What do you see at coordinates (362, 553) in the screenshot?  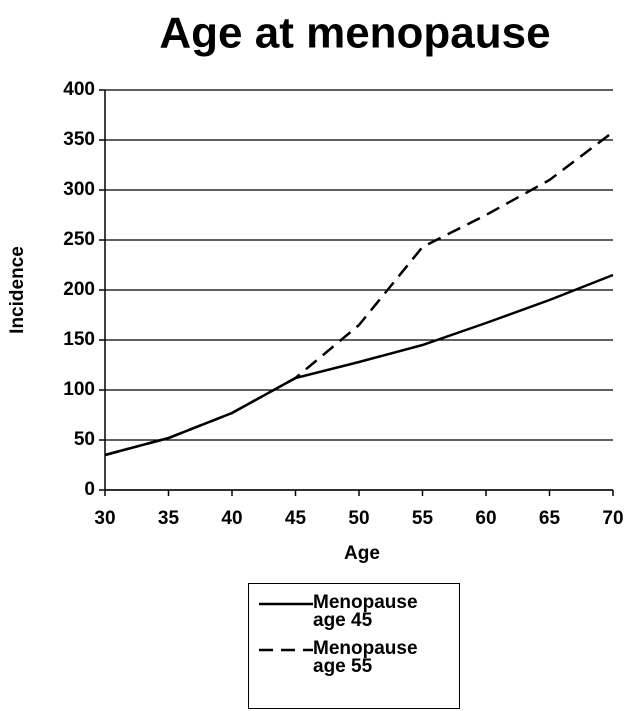 I see `x-axis-label: Age` at bounding box center [362, 553].